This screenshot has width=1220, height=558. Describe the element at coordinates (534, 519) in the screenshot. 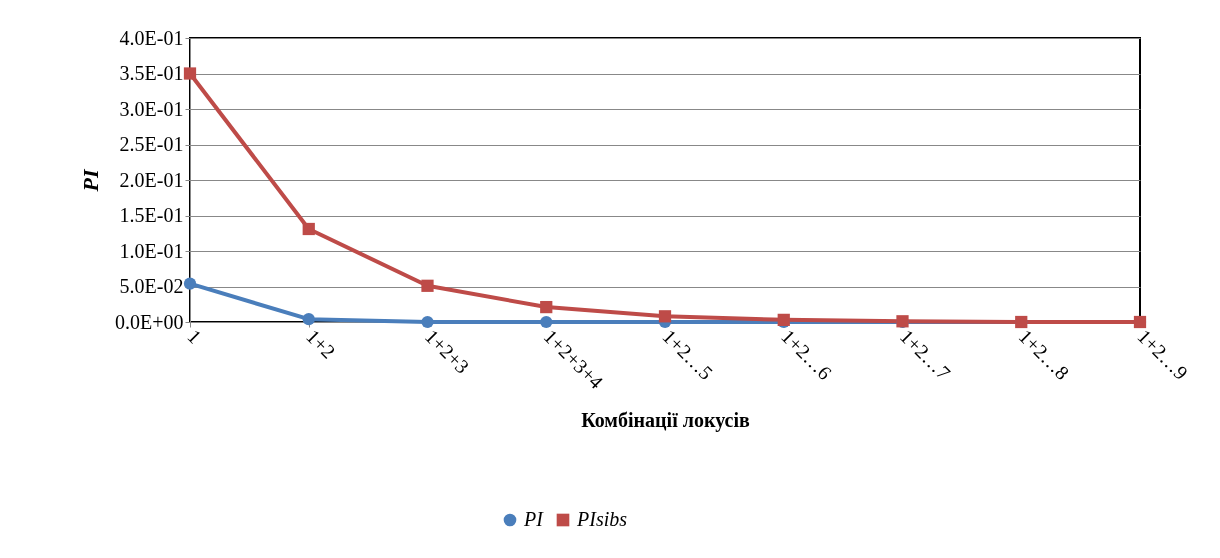

I see `legend-label: PI` at that location.